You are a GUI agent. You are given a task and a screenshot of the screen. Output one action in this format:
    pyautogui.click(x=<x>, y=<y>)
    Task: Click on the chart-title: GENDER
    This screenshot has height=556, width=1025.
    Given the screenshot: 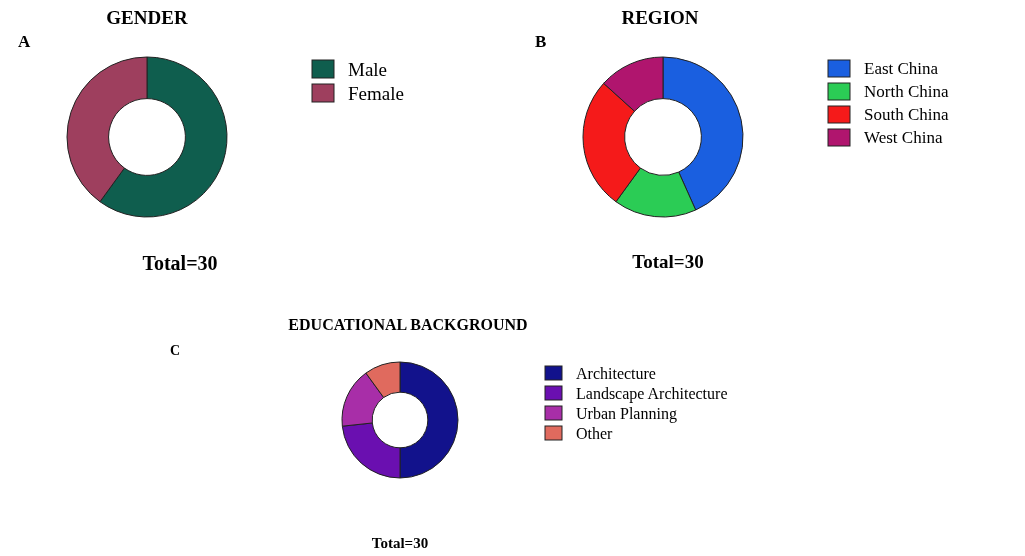 What is the action you would take?
    pyautogui.click(x=147, y=17)
    